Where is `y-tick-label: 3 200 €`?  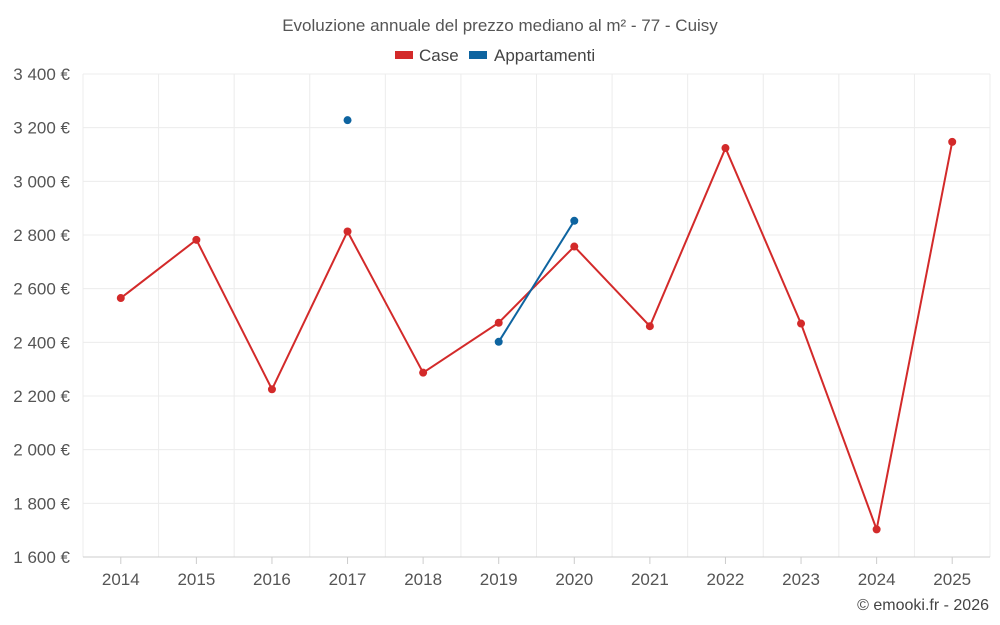
y-tick-label: 3 200 € is located at coordinates (41, 128).